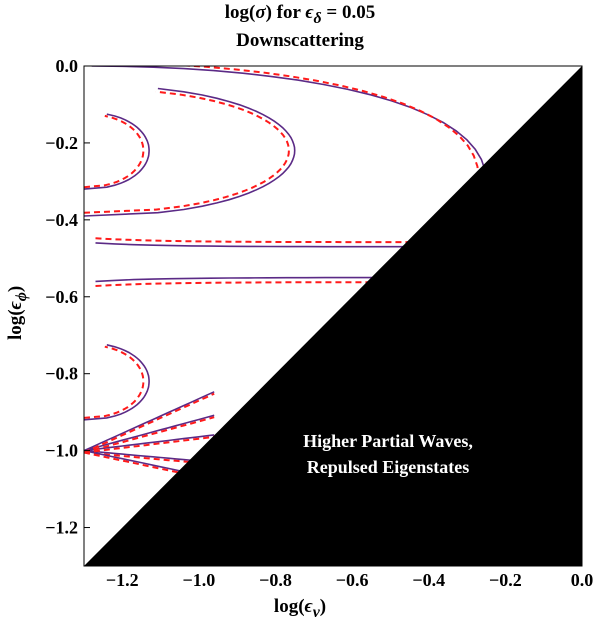 This screenshot has width=600, height=626. What do you see at coordinates (61, 297) in the screenshot?
I see `y-tick-label: −0.6` at bounding box center [61, 297].